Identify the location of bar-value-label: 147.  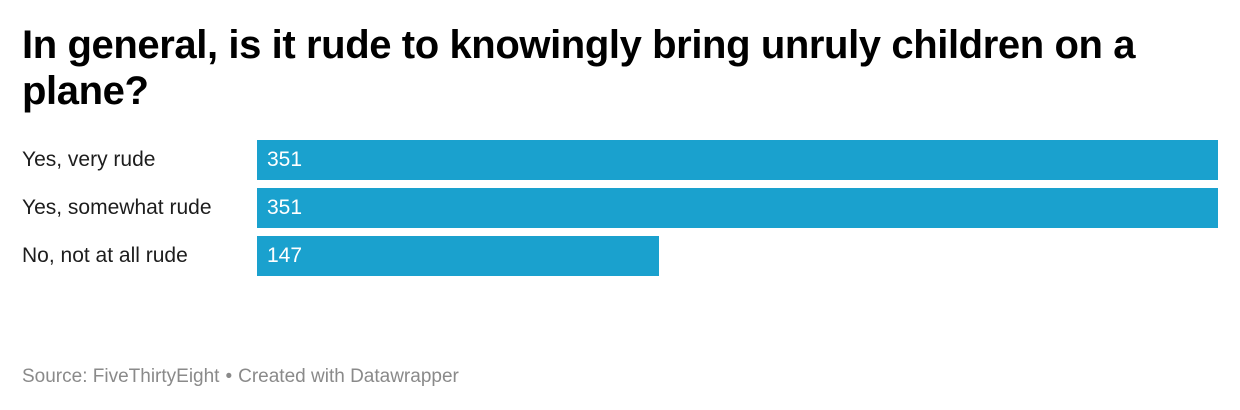
(285, 255).